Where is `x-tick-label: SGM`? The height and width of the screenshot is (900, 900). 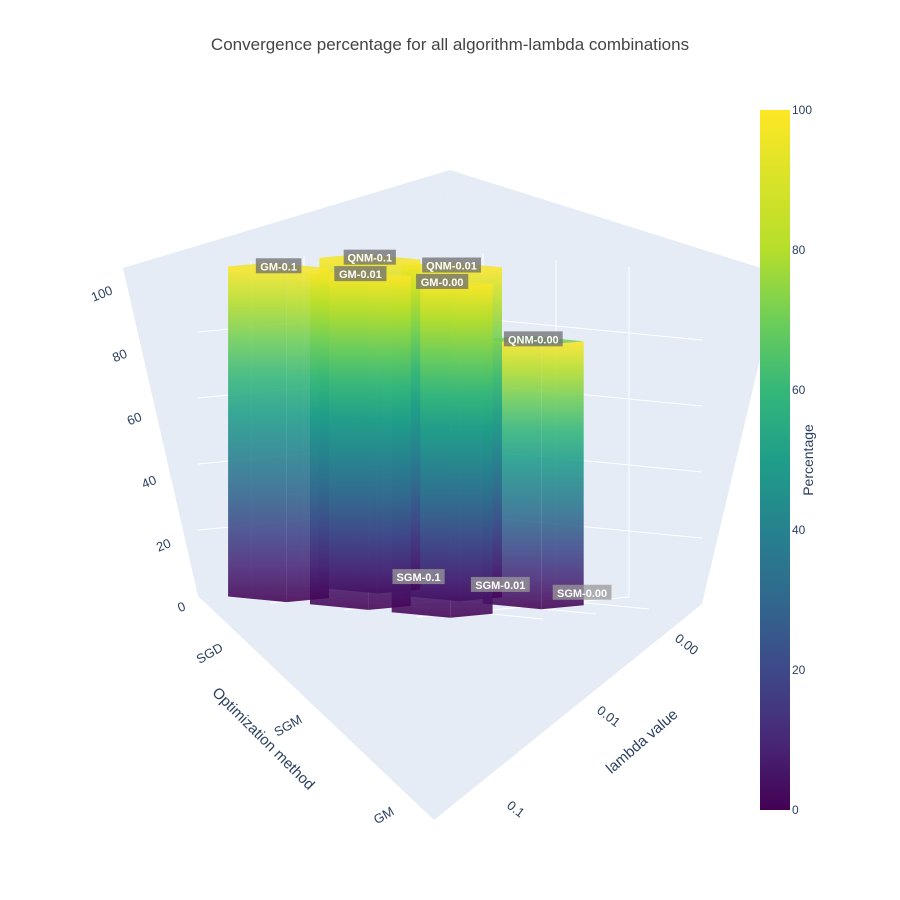
x-tick-label: SGM is located at coordinates (287, 726).